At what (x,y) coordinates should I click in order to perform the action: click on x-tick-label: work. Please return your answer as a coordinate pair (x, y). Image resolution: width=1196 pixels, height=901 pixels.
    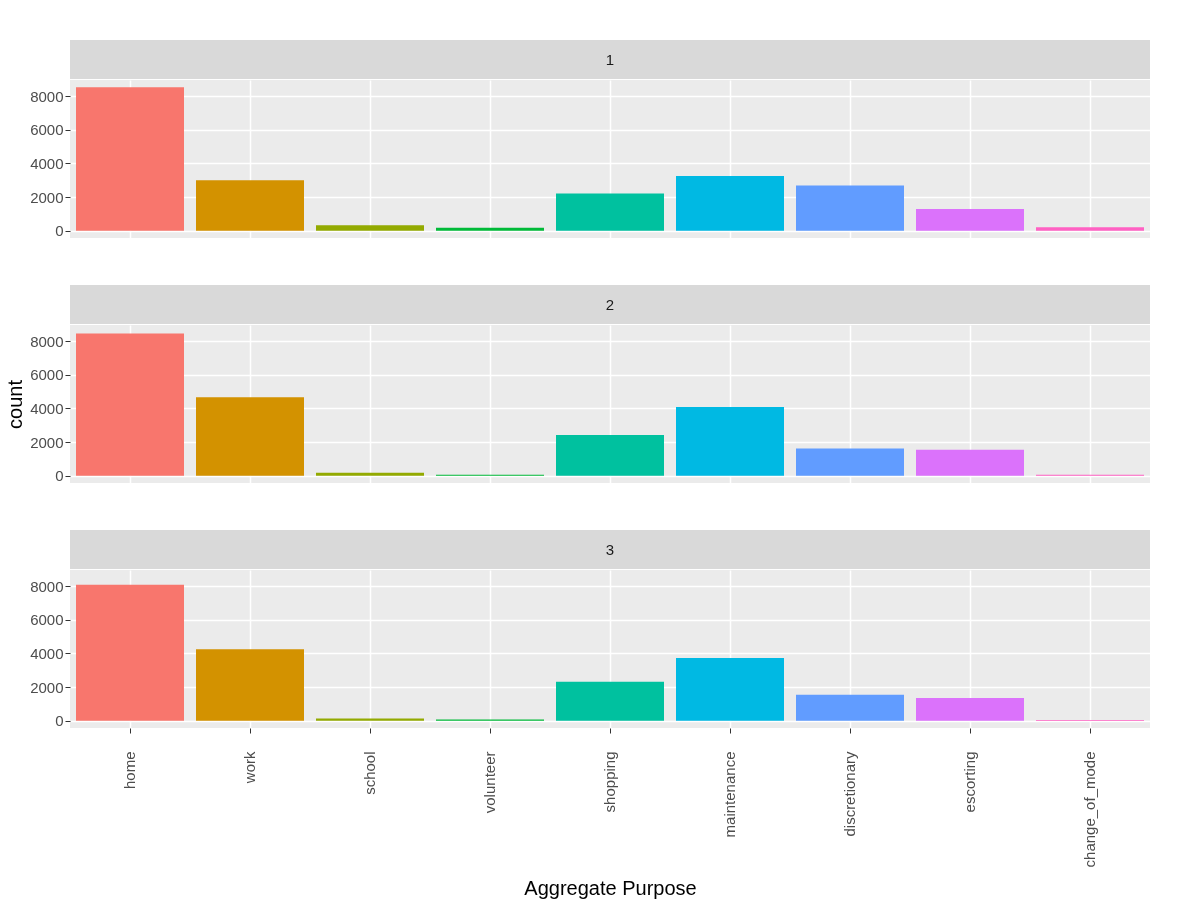
    Looking at the image, I should click on (249, 768).